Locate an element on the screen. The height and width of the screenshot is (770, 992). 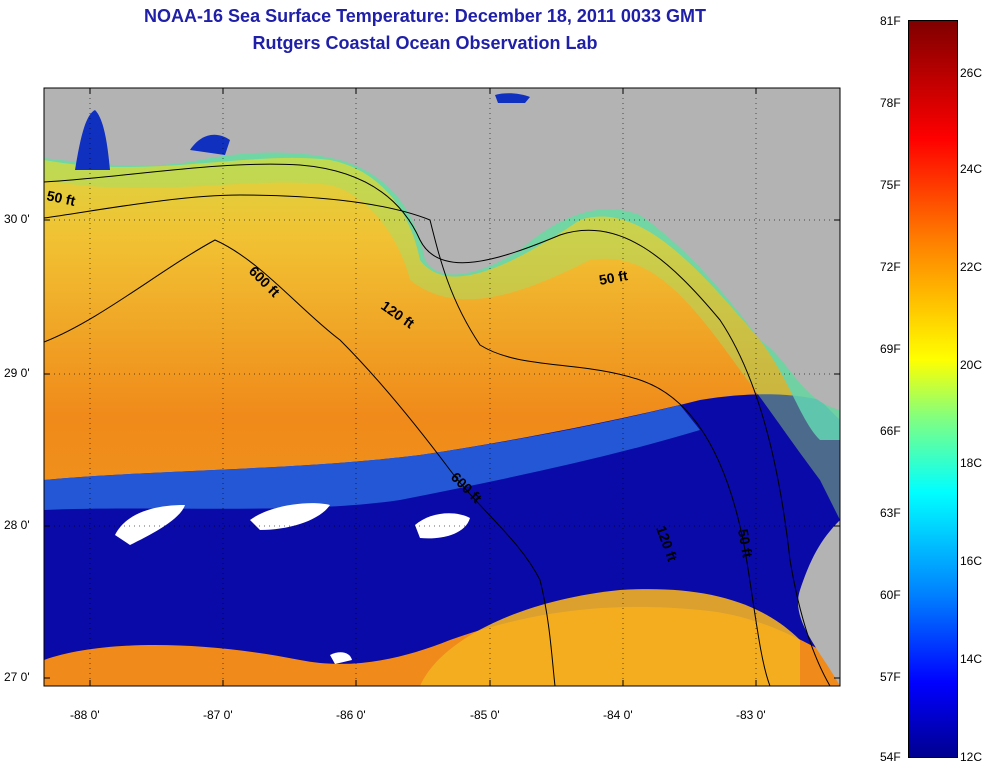
colorbar-f-label: 72F is located at coordinates (890, 267).